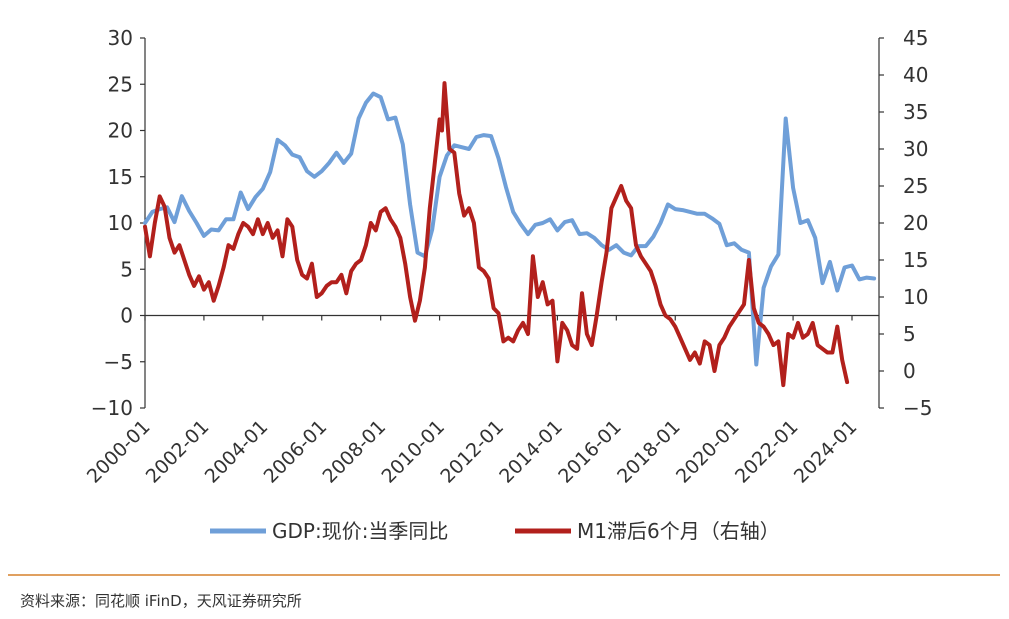 The width and height of the screenshot is (1009, 619). Describe the element at coordinates (590, 452) in the screenshot. I see `x-tick-label: 2016-01` at that location.